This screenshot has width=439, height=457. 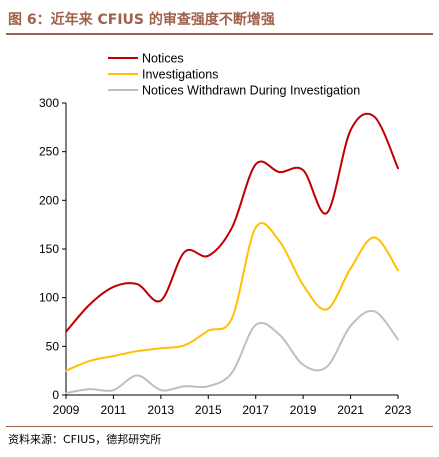 I want to click on y-tick-label: 250, so click(x=49, y=152).